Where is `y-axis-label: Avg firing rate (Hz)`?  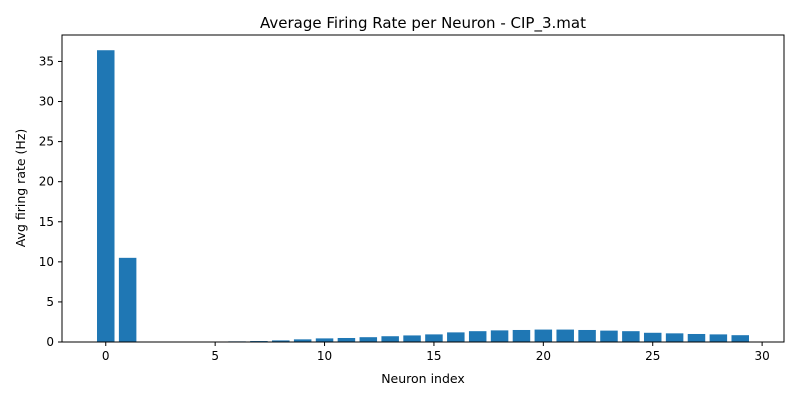 y-axis-label: Avg firing rate (Hz) is located at coordinates (20, 188).